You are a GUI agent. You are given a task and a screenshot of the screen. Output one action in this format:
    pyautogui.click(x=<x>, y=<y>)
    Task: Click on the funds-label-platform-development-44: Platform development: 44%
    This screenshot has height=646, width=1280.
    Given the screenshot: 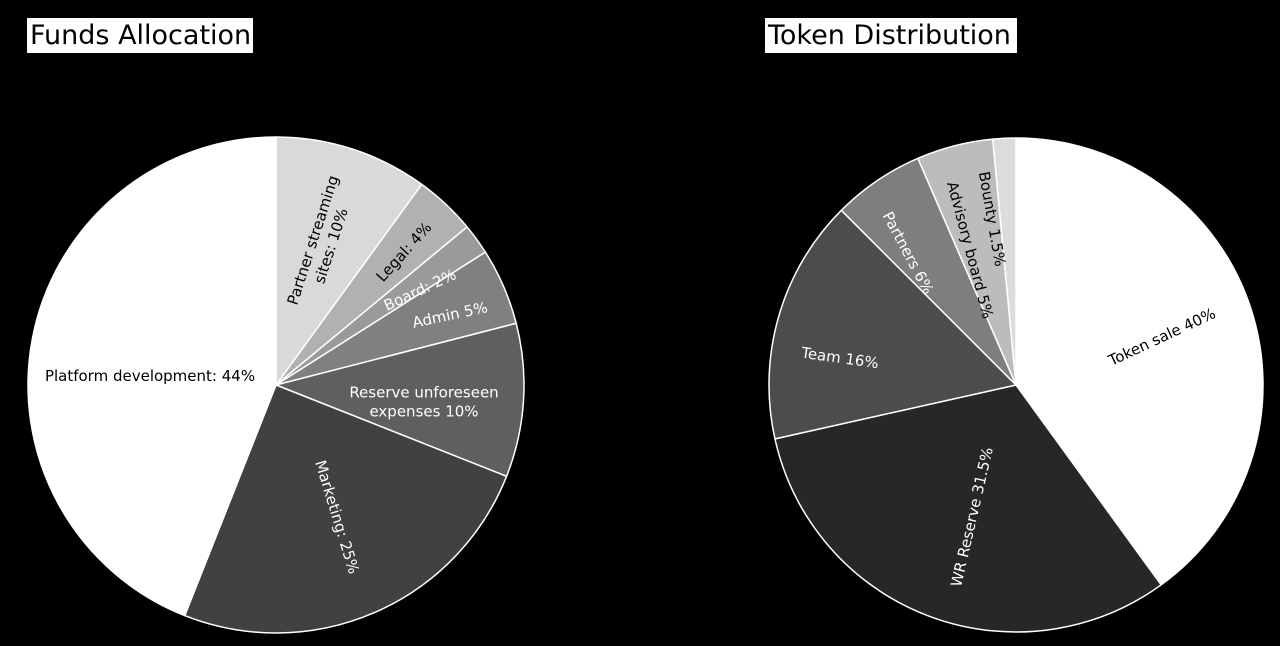 What is the action you would take?
    pyautogui.click(x=150, y=376)
    